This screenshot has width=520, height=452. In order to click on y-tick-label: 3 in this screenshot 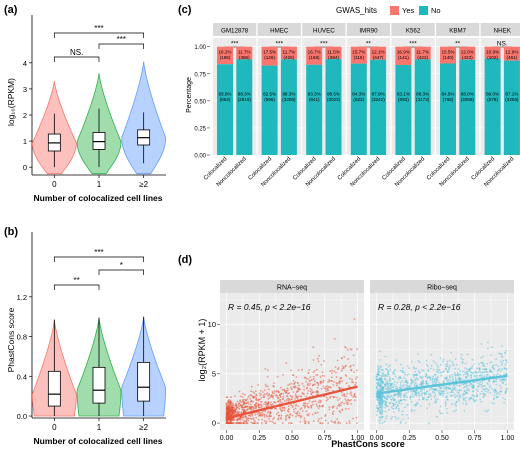, I will do `click(25, 89)`.